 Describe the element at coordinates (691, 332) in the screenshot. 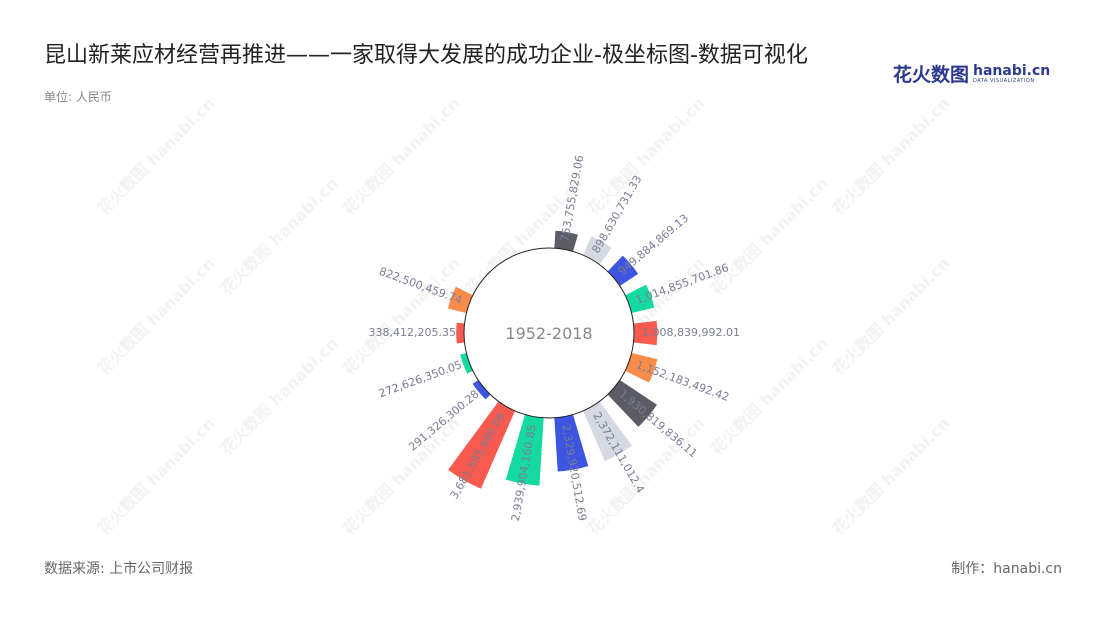

I see `value-label-5: 1,008,839,992.01` at that location.